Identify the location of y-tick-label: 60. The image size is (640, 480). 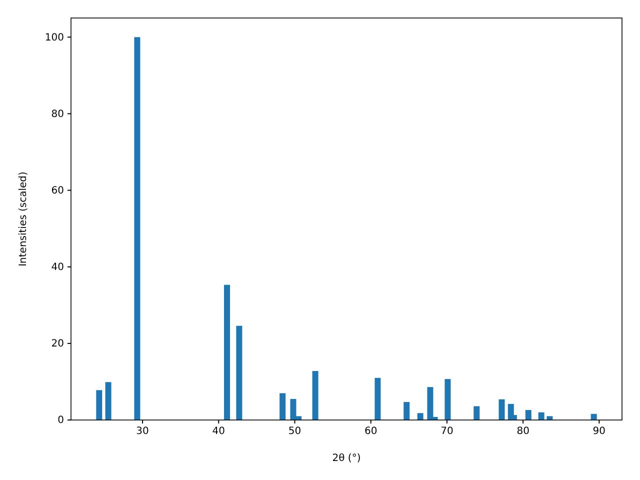
(57, 190).